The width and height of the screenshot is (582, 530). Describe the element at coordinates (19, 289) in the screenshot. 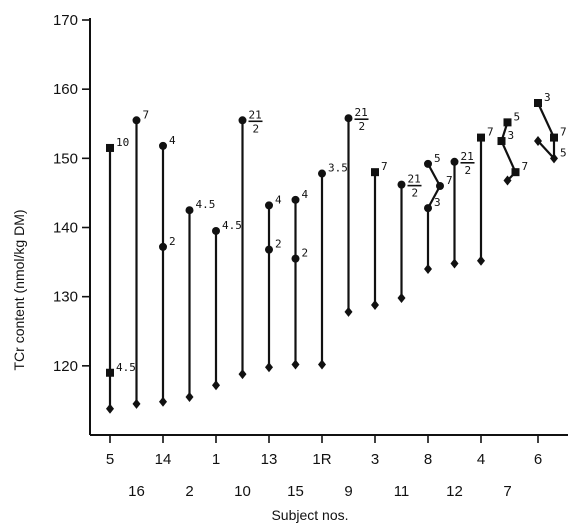

I see `y-axis-title: TCr content (nmol/kg DM)` at that location.